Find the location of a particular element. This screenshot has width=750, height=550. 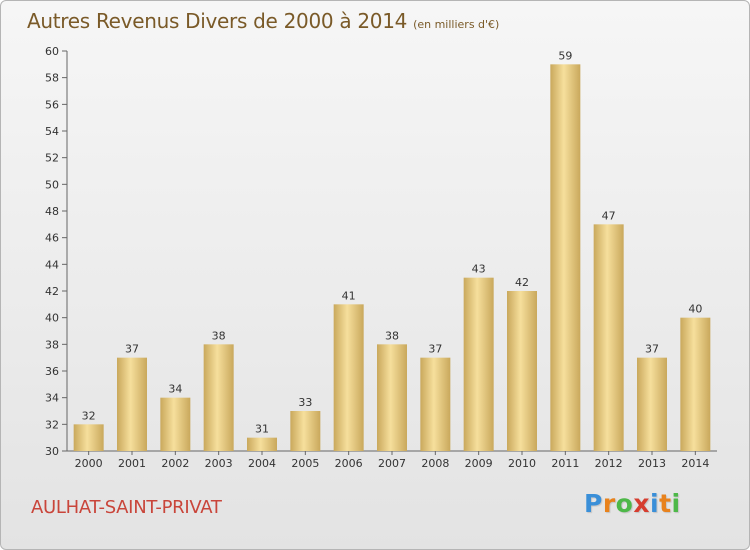

logo-letter: x is located at coordinates (641, 503).